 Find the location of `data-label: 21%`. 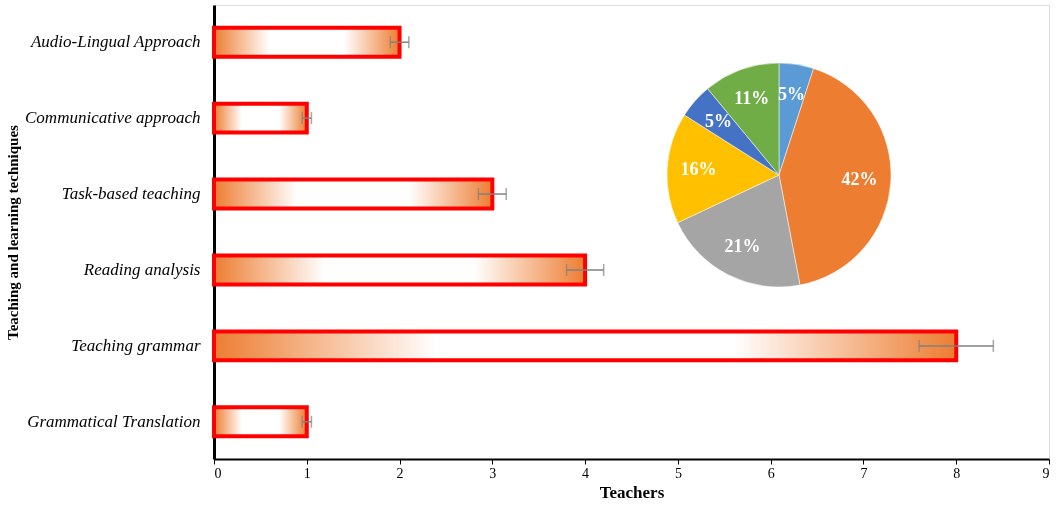

data-label: 21% is located at coordinates (742, 245).